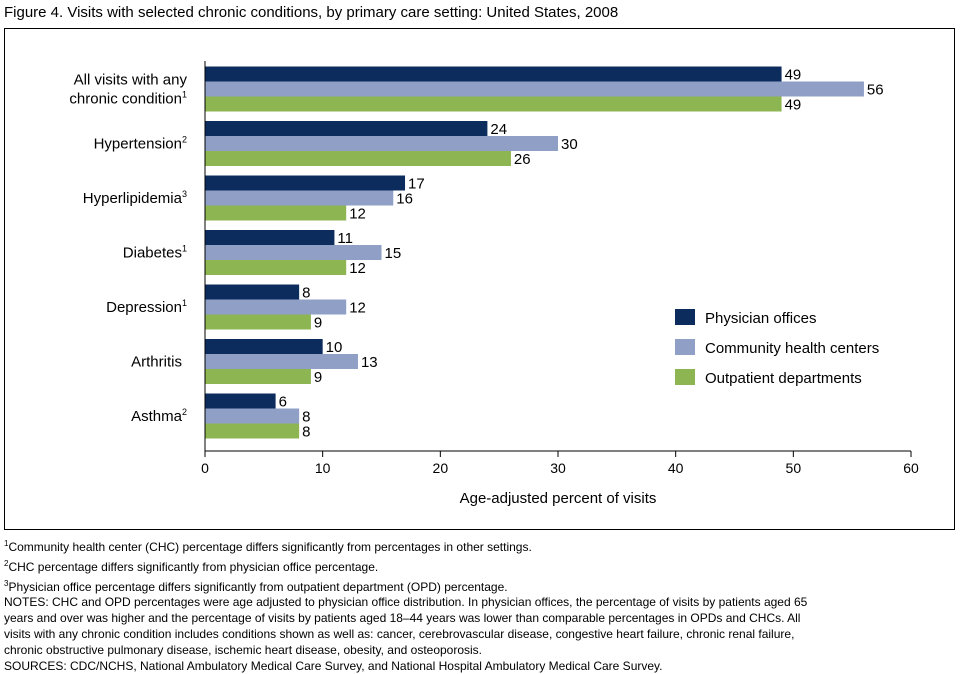 The image size is (960, 674). What do you see at coordinates (498, 129) in the screenshot?
I see `data-label: 24` at bounding box center [498, 129].